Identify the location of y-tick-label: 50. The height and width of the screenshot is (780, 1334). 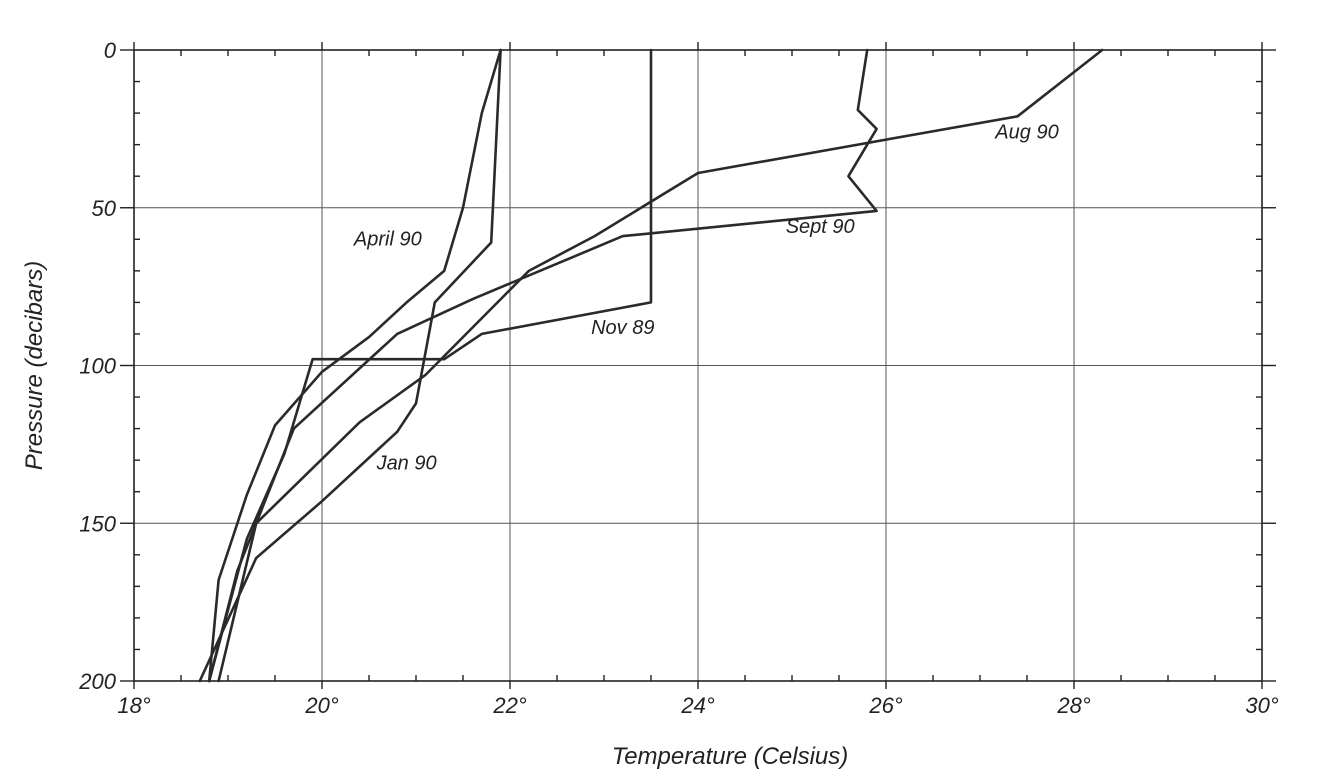
(104, 208).